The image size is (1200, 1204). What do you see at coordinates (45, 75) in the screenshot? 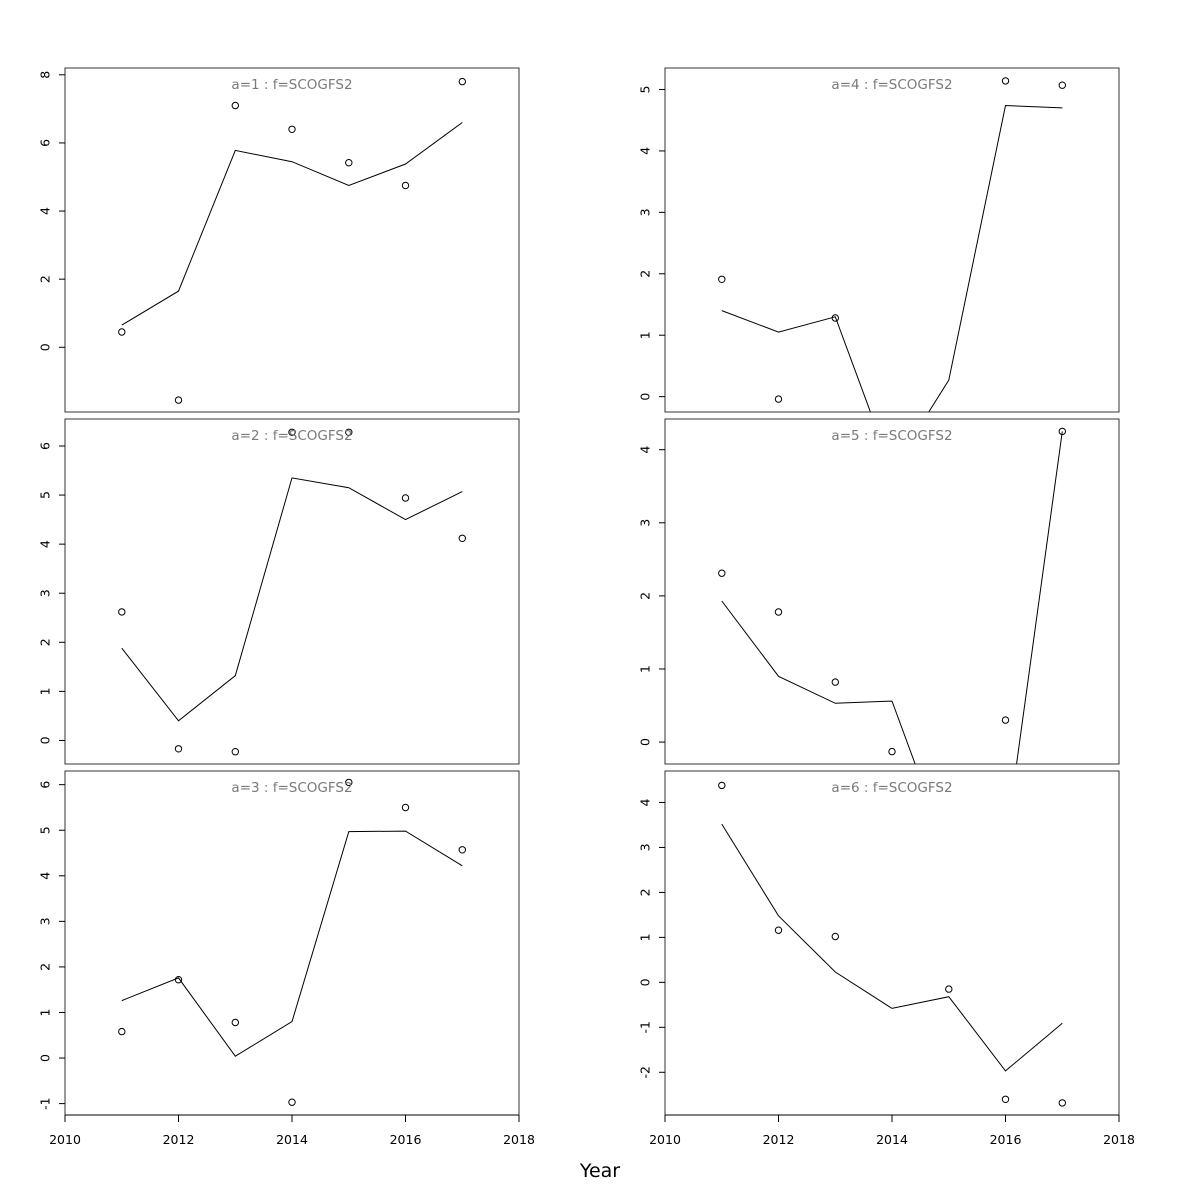
I see `y-tick-label: 8` at bounding box center [45, 75].